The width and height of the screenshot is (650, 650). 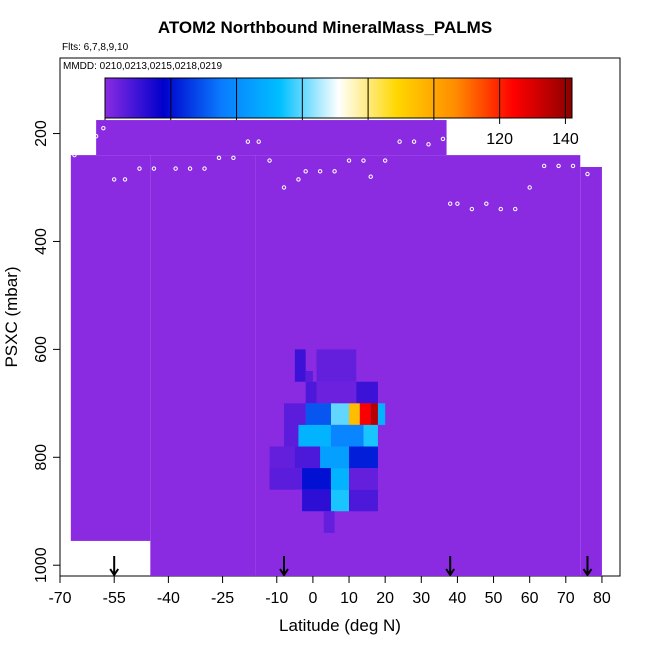 I want to click on takeoff-arrows, so click(x=351, y=566).